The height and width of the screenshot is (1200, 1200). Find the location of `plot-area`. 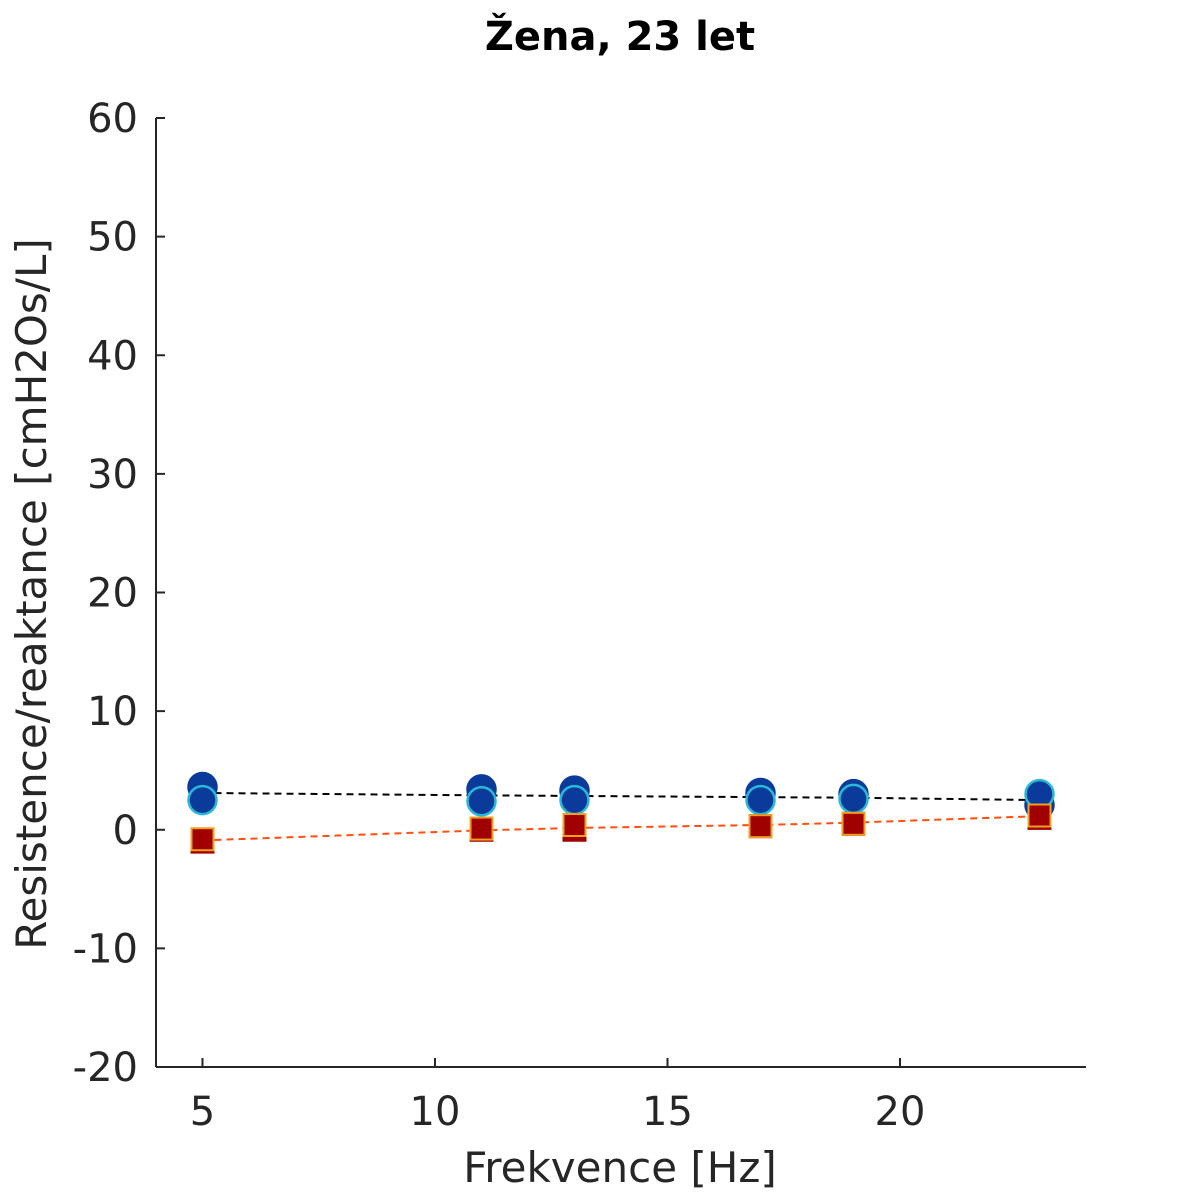

plot-area is located at coordinates (621, 812).